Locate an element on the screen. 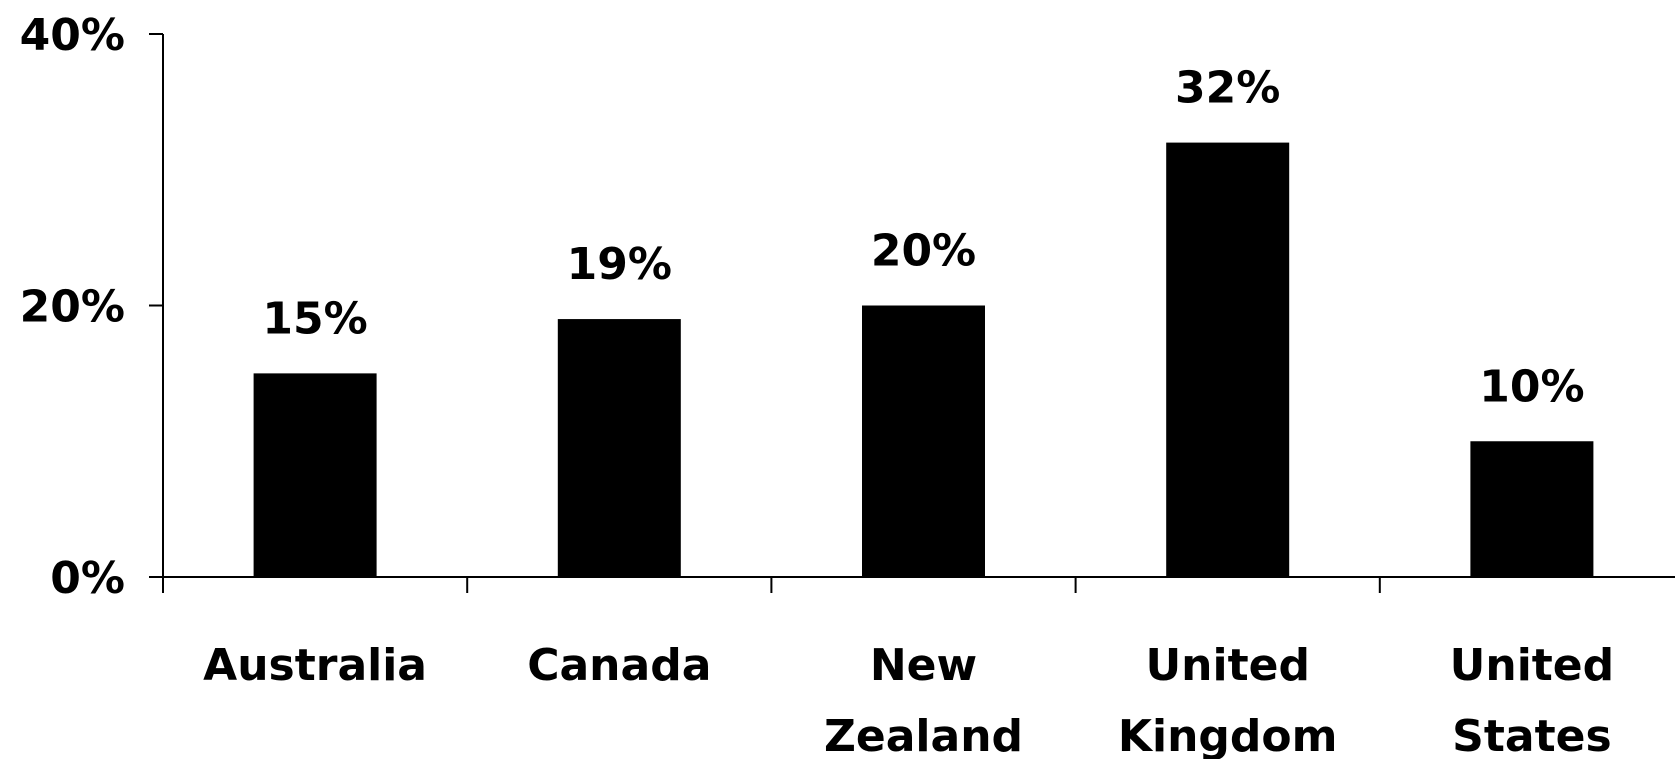 This screenshot has width=1675, height=759. y-tick-label: 40% is located at coordinates (72, 35).